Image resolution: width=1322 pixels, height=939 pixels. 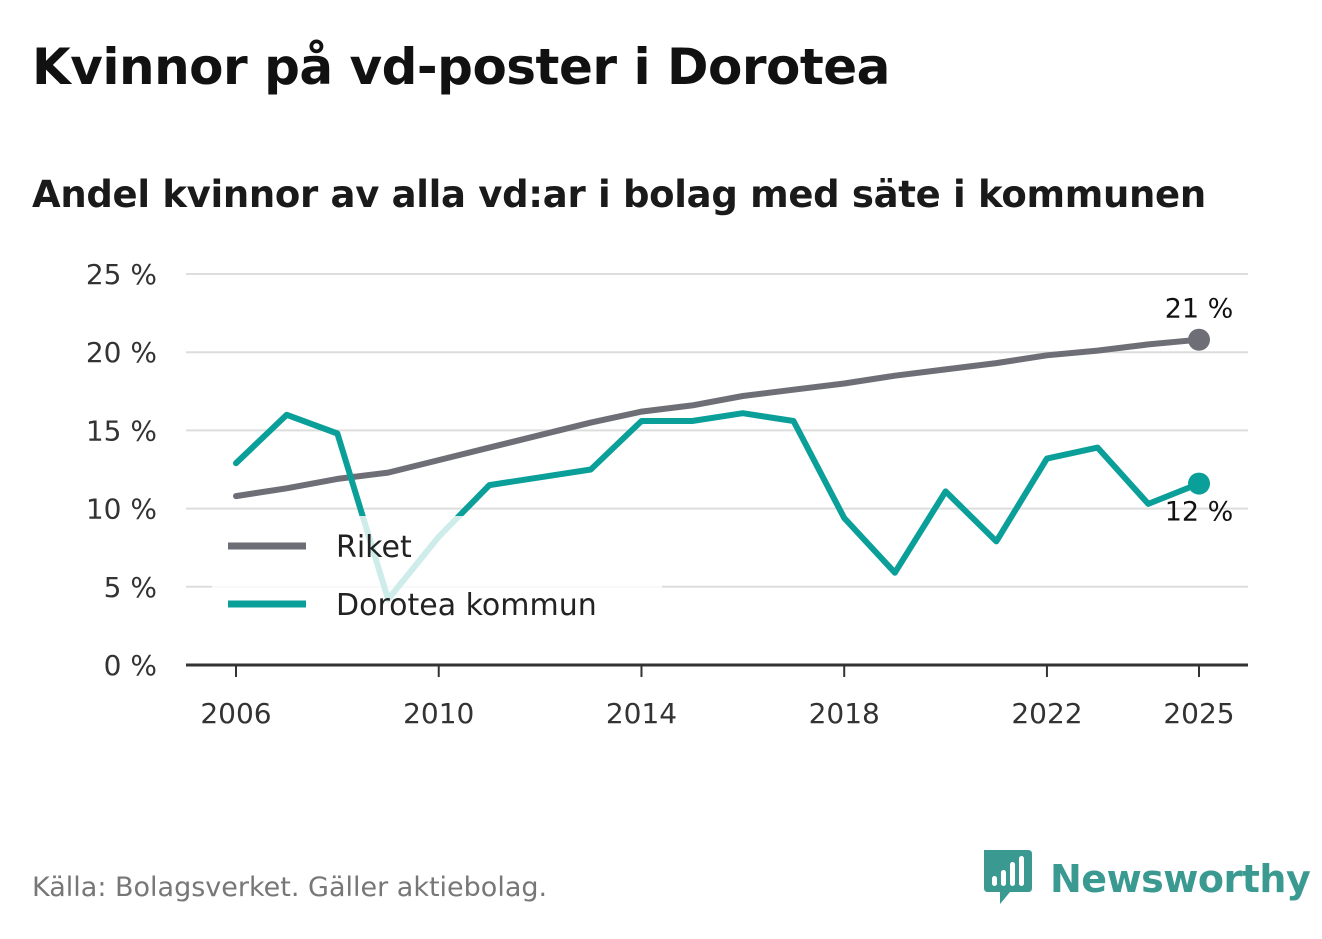 I want to click on y-tick-label: 15 %, so click(x=121, y=430).